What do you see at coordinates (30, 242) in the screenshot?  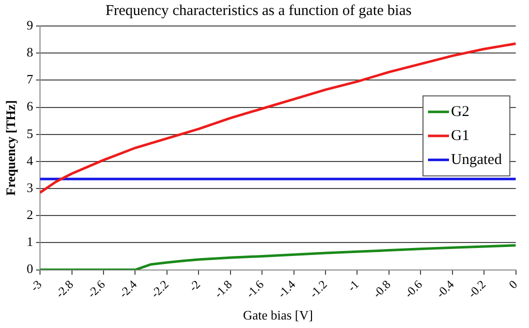 I see `y-tick-label: 1` at bounding box center [30, 242].